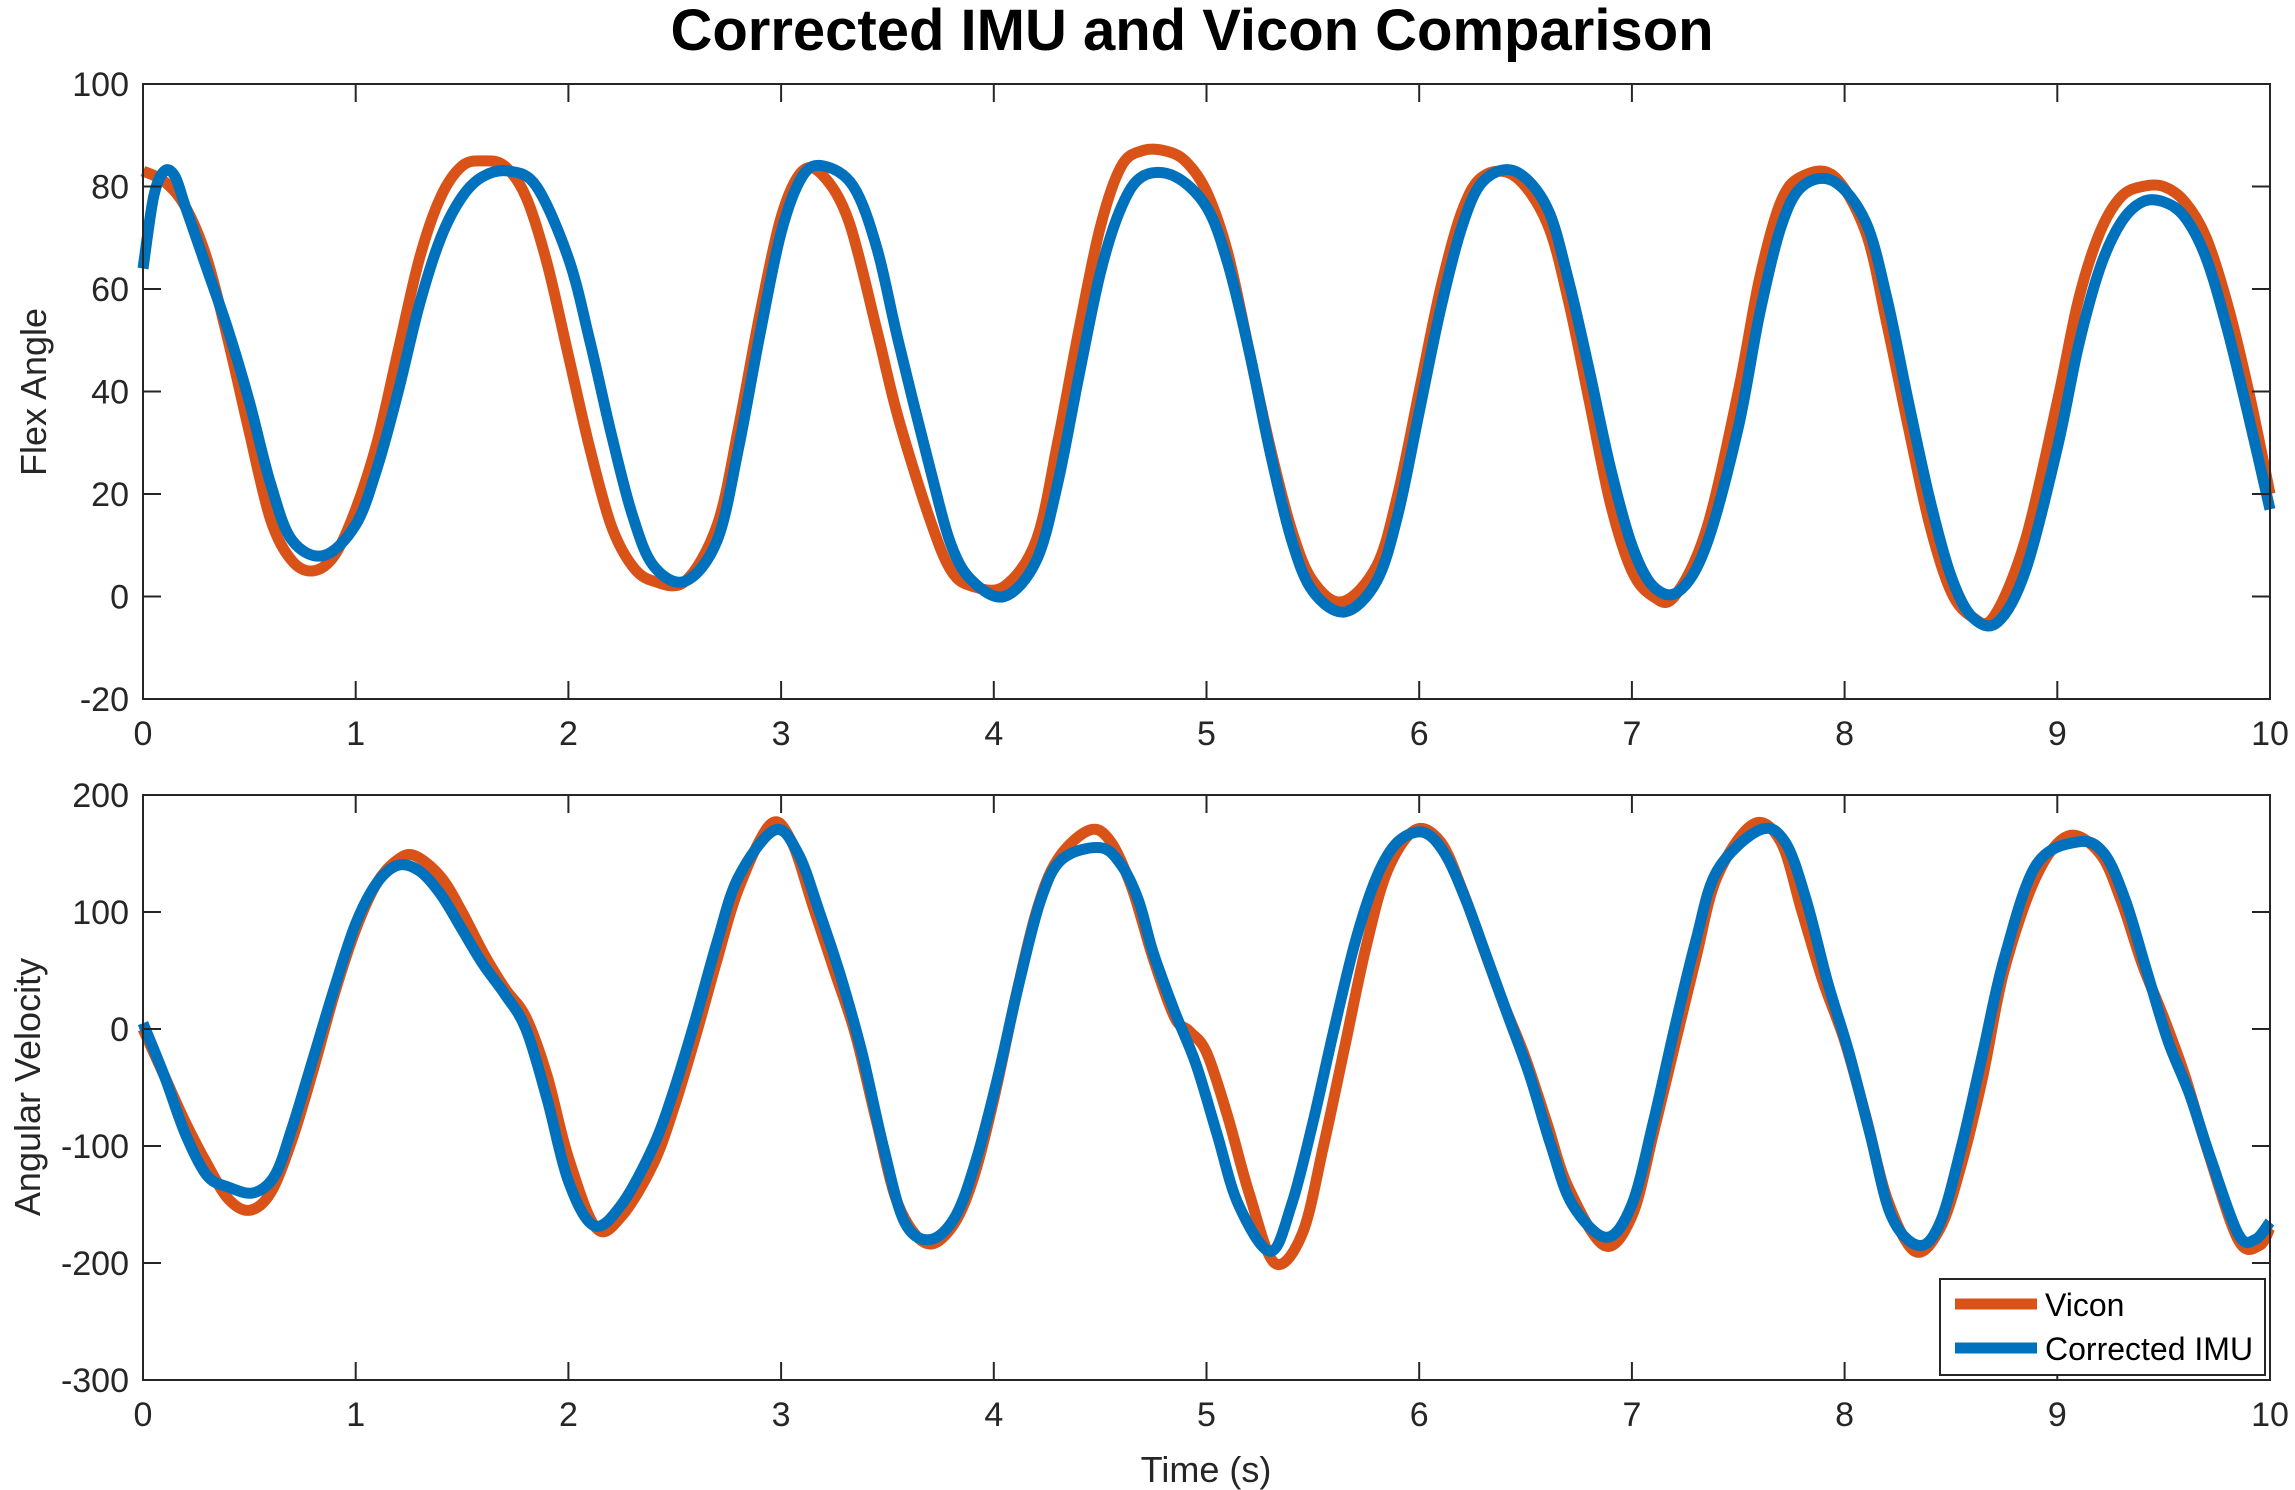 This screenshot has height=1490, width=2295. Describe the element at coordinates (993, 1415) in the screenshot. I see `bottom-x-tick-label: 4` at that location.